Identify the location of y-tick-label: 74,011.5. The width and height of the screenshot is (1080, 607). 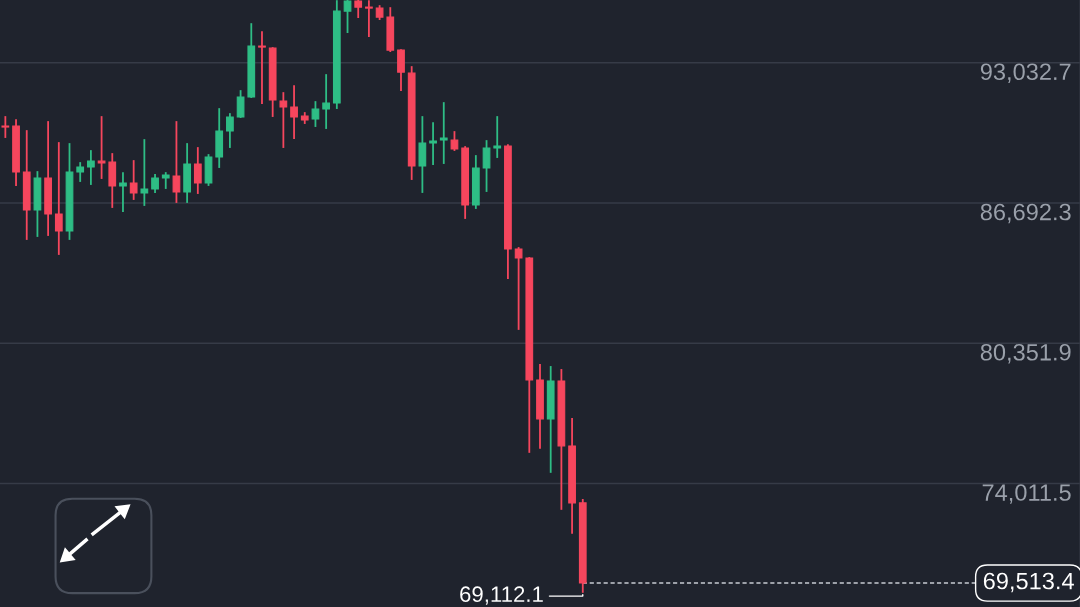
(1026, 494).